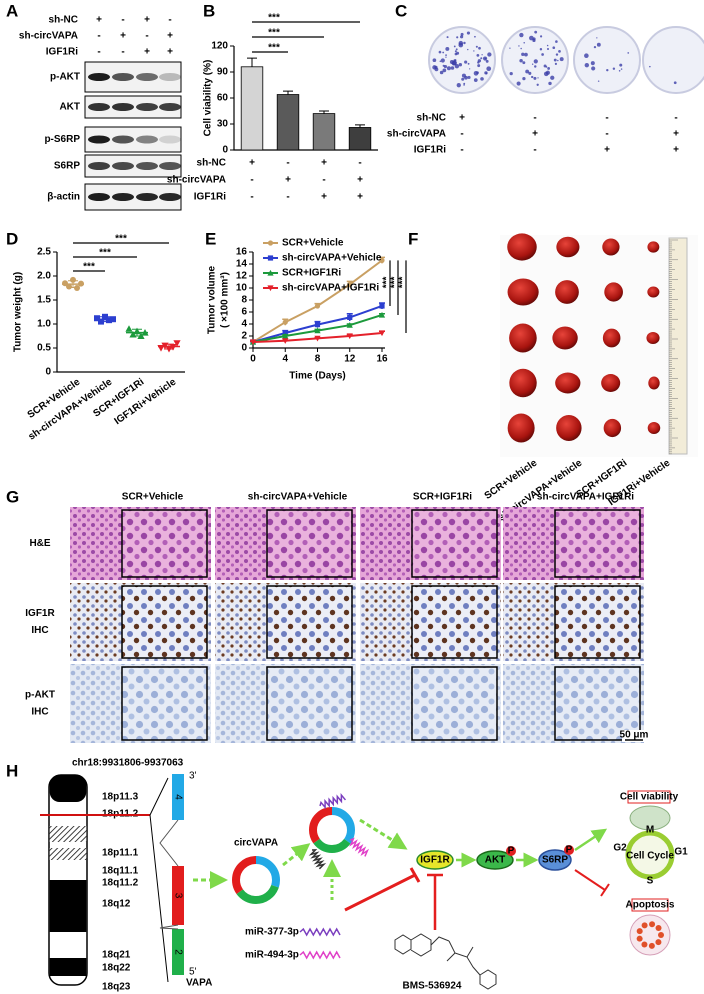  What do you see at coordinates (650, 818) in the screenshot?
I see `viability-icon` at bounding box center [650, 818].